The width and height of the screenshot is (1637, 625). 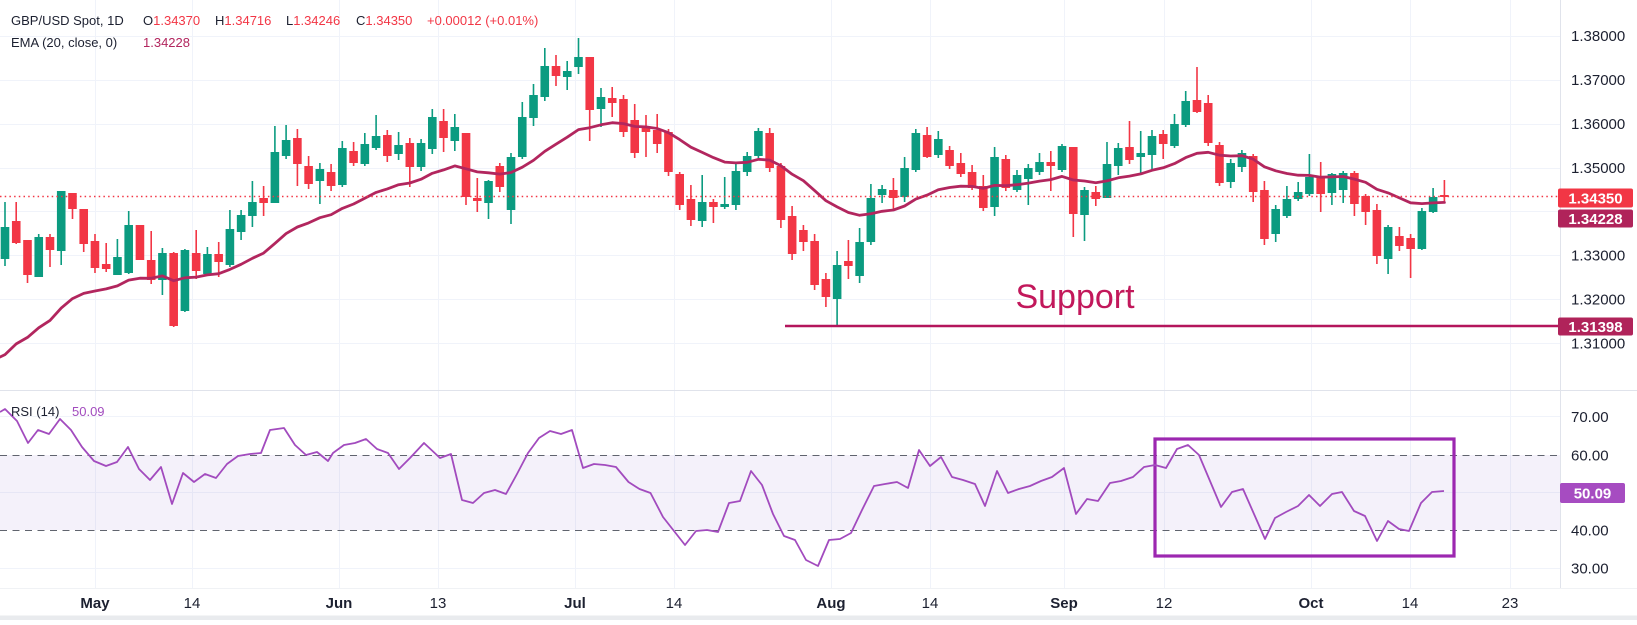 I want to click on svg-text: GBP/USD Spot, 1D, so click(x=67, y=20).